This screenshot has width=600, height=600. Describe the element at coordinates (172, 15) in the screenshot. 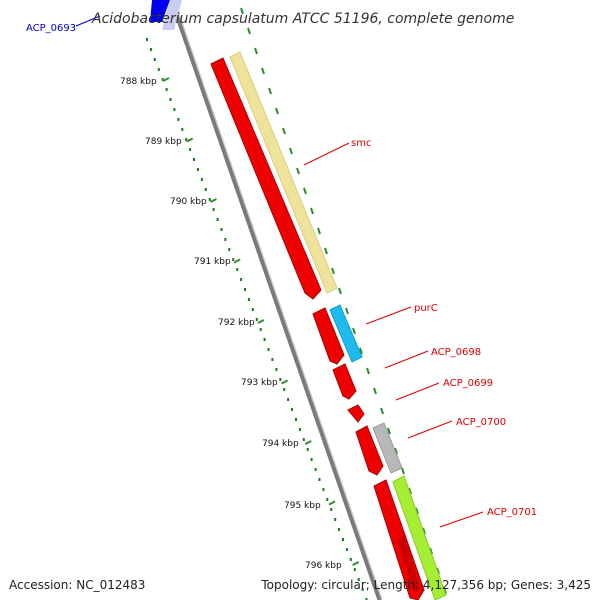

I see `acp-0693-band-tail` at that location.